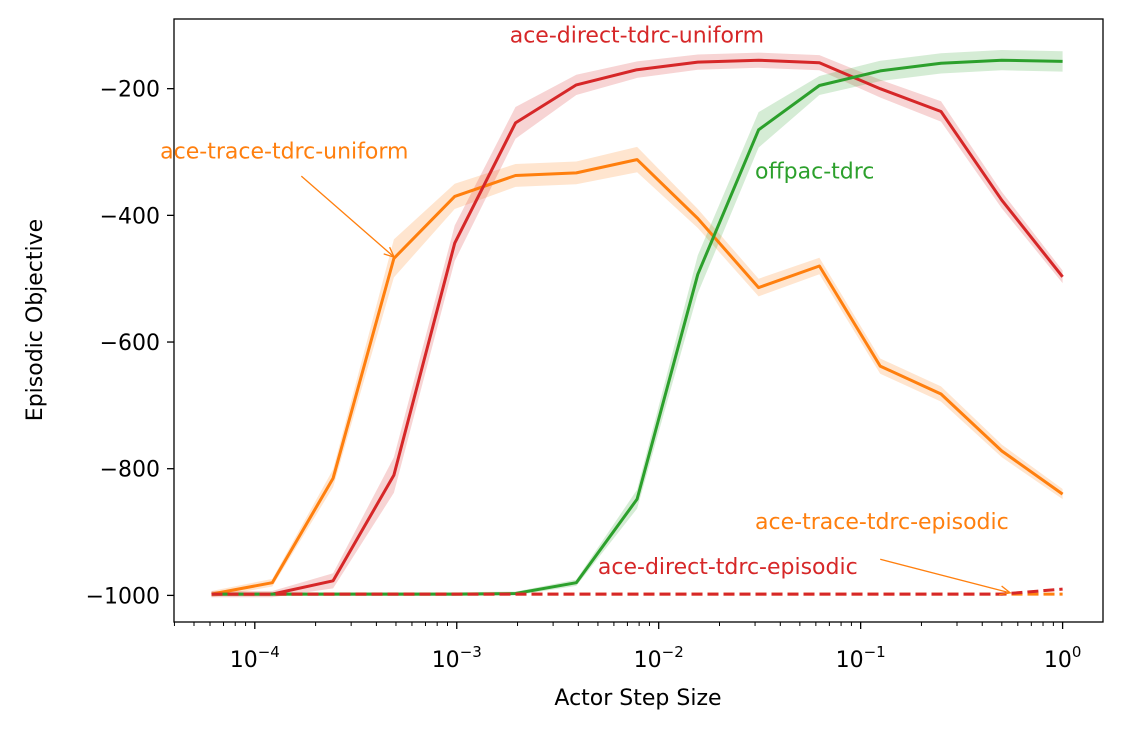  I want to click on y-axis-label: Episodic Objective, so click(35, 320).